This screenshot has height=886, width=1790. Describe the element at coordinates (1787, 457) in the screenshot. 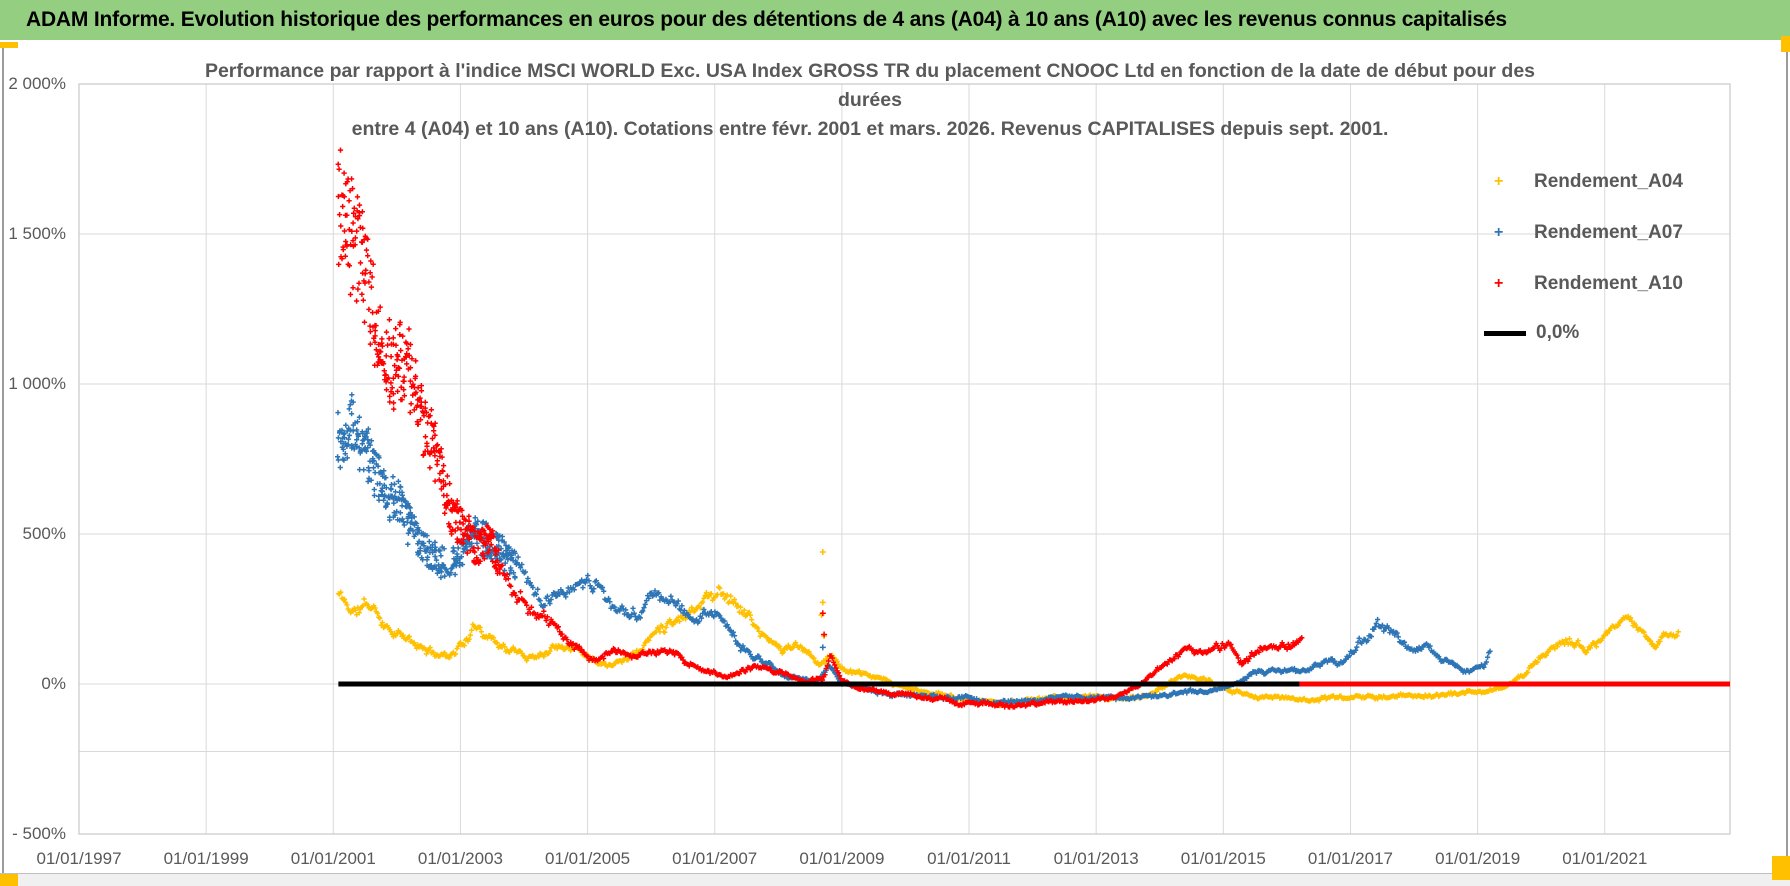

I see `window-right-border` at that location.